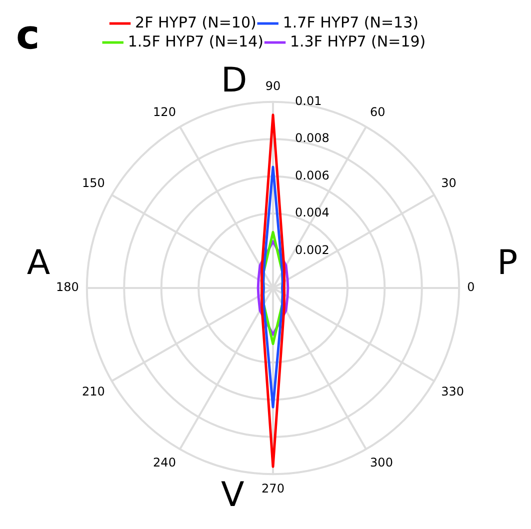 The image size is (531, 529). I want to click on text: A, so click(38, 262).